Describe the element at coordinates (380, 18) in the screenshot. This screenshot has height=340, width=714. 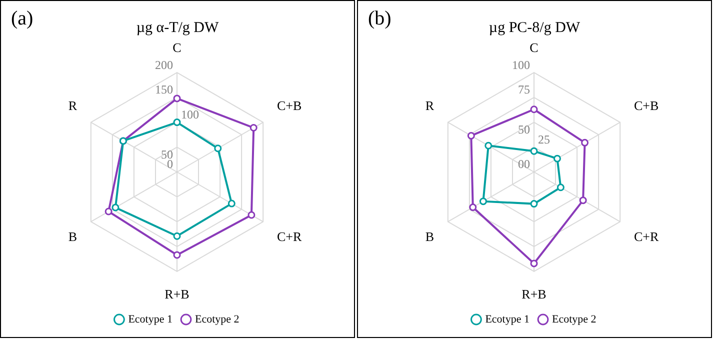
I see `text: (b)` at that location.